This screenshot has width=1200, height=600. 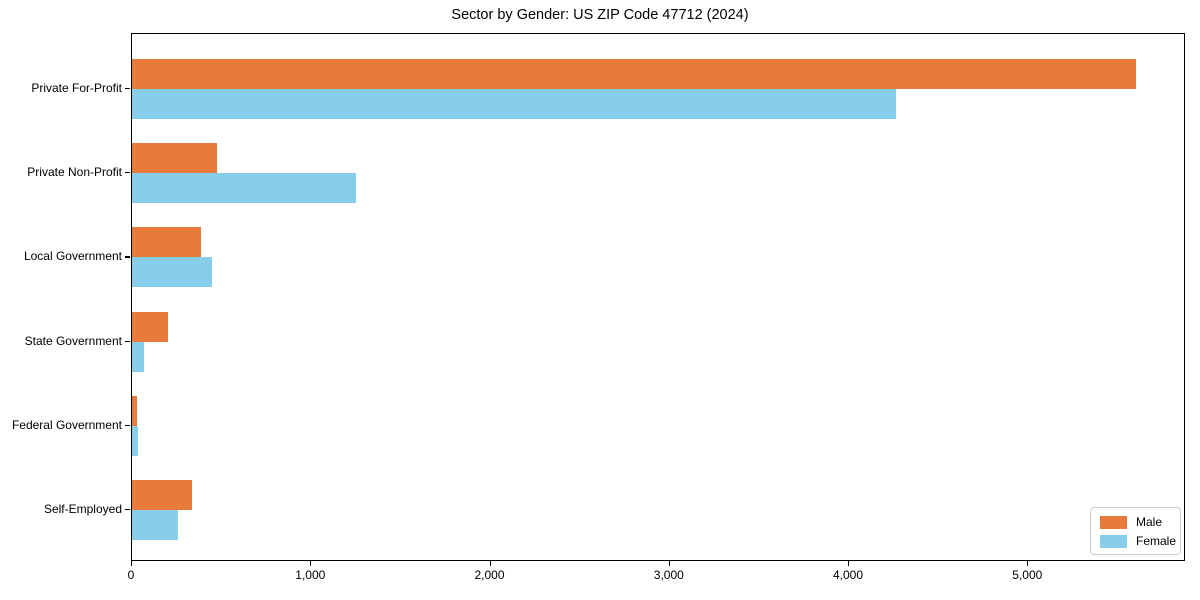 What do you see at coordinates (668, 575) in the screenshot?
I see `x-tick-label-3000: 3,000` at bounding box center [668, 575].